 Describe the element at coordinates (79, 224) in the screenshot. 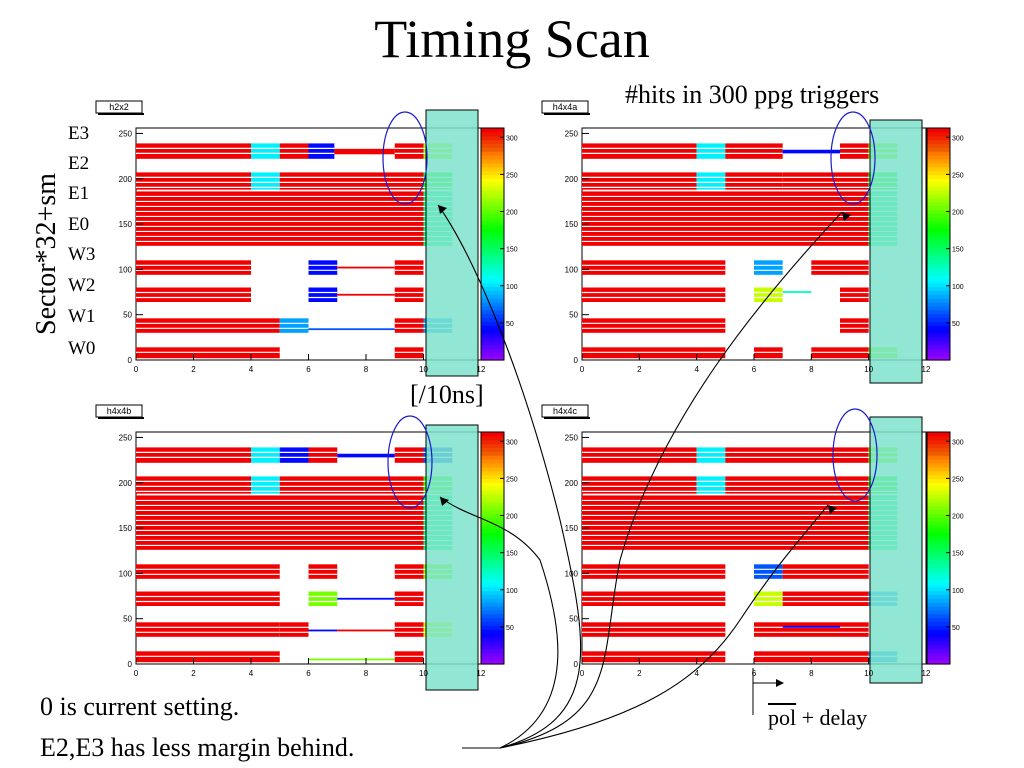

I see `row-label-e0: E0` at that location.